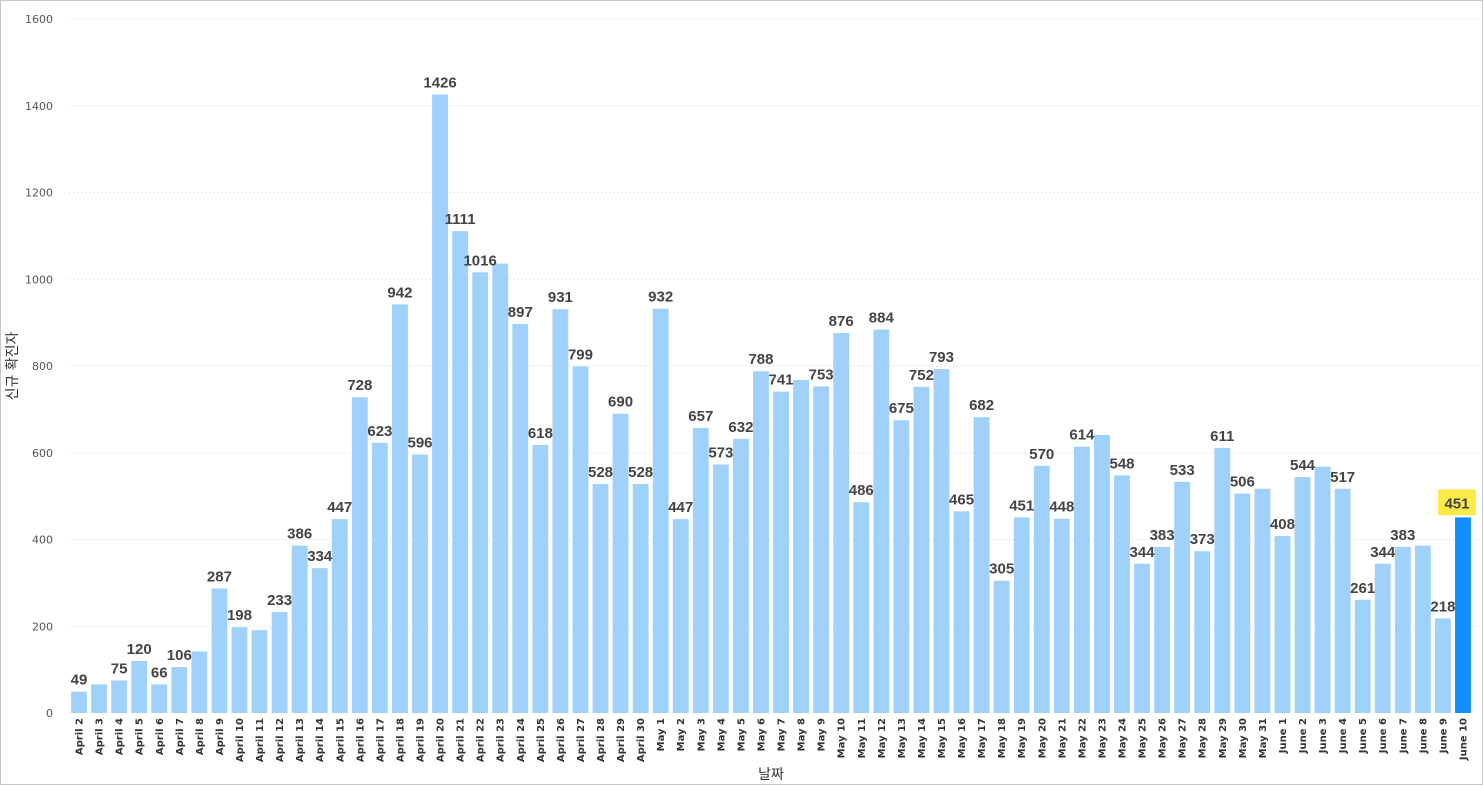 Image resolution: width=1483 pixels, height=786 pixels. Describe the element at coordinates (39, 106) in the screenshot. I see `y-tick-label: 1400` at that location.